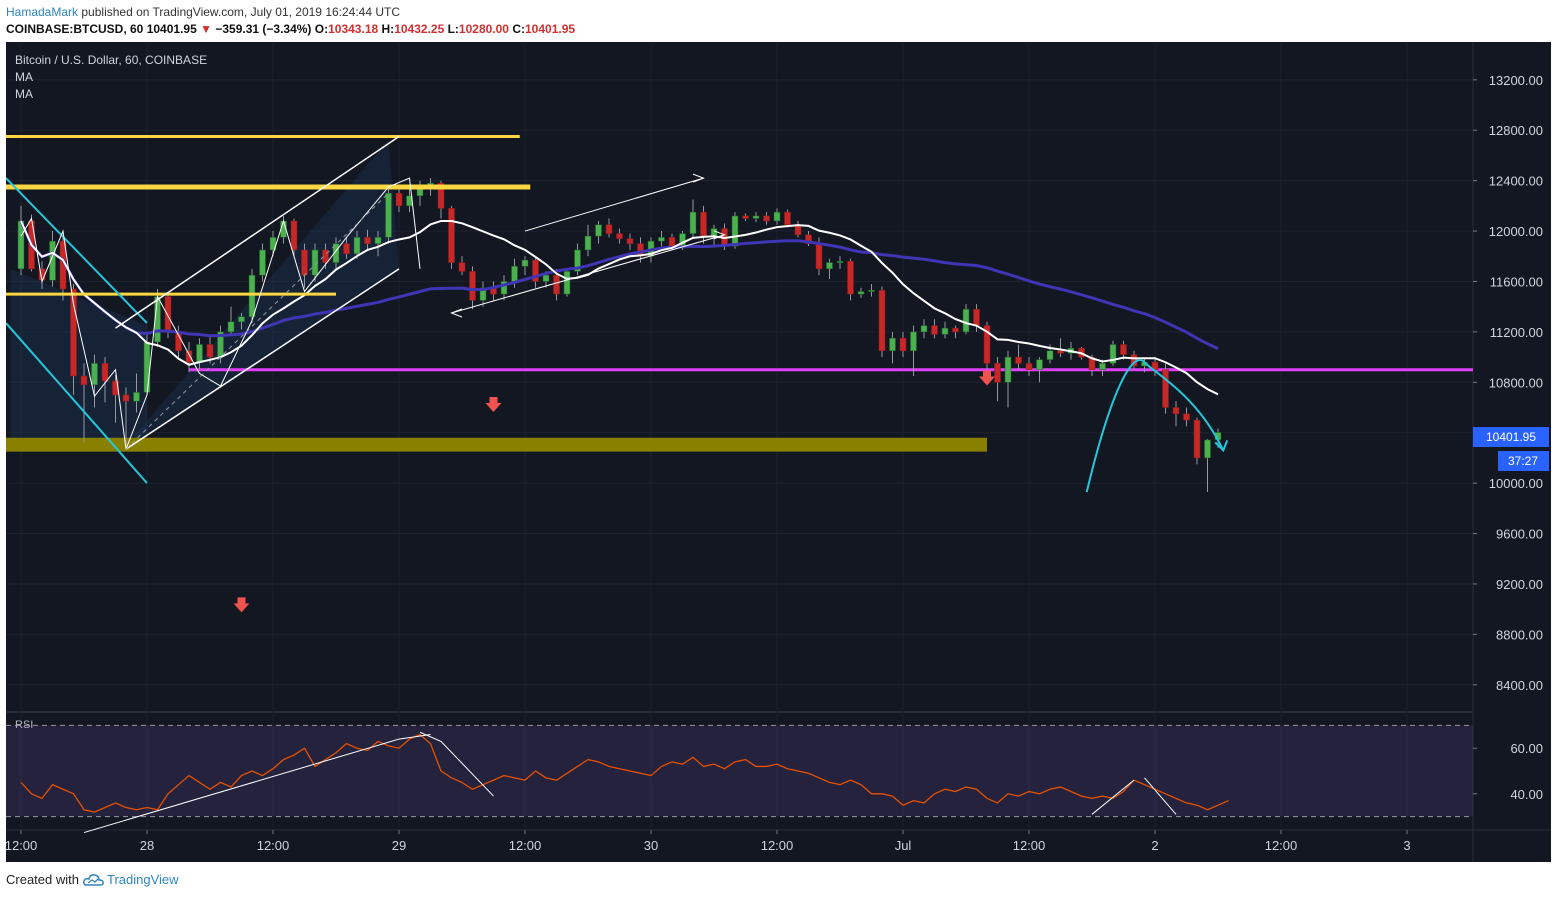 This screenshot has height=898, width=1555. What do you see at coordinates (518, 29) in the screenshot?
I see `close-label: C:` at bounding box center [518, 29].